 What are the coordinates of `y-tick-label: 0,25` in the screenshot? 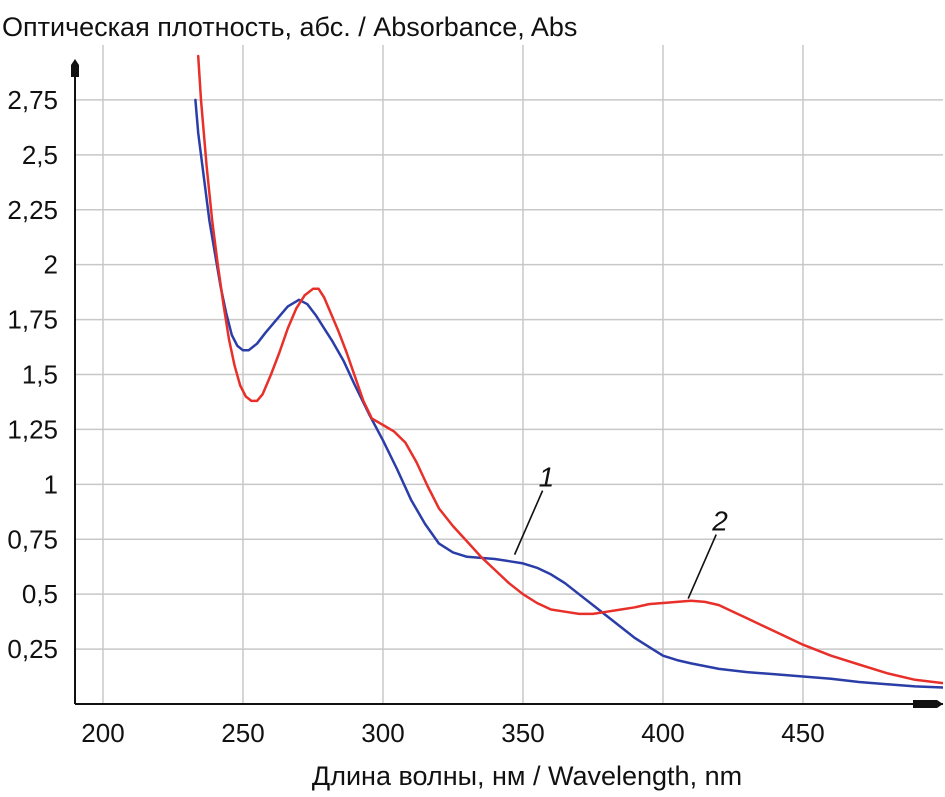 It's located at (32, 649).